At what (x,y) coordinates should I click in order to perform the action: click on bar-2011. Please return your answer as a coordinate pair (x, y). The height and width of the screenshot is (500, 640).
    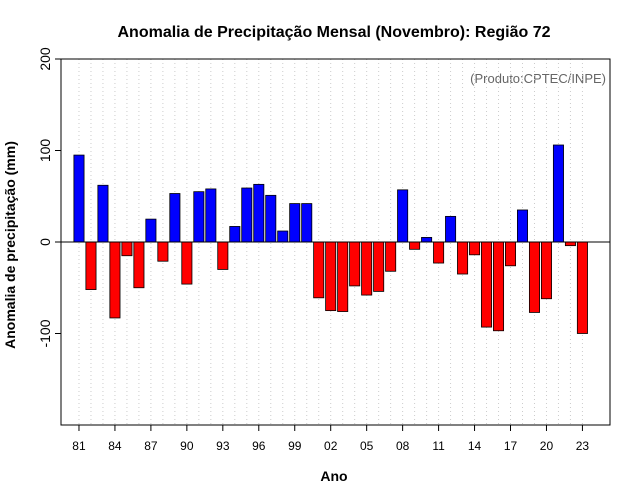
    Looking at the image, I should click on (439, 252).